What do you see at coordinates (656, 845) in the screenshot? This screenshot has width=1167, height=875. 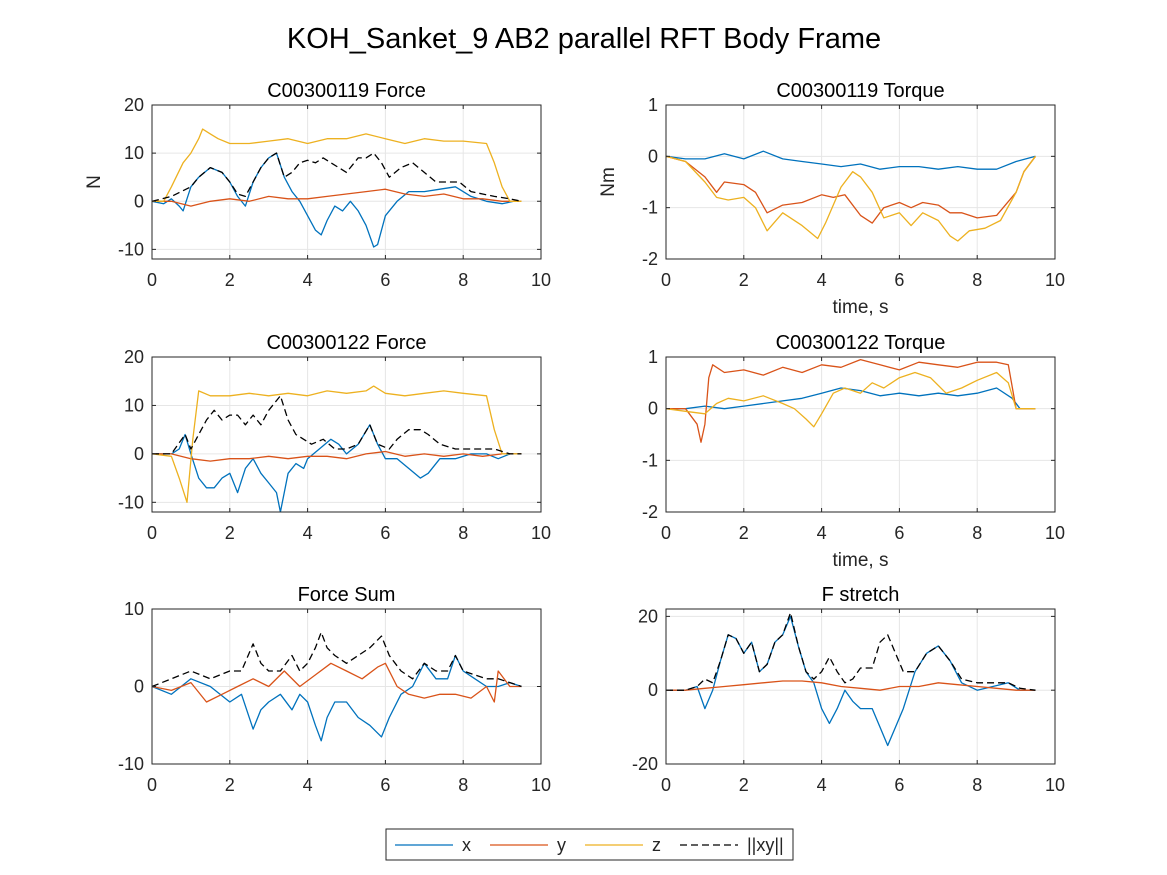 I see `legend-label-z: z` at bounding box center [656, 845].